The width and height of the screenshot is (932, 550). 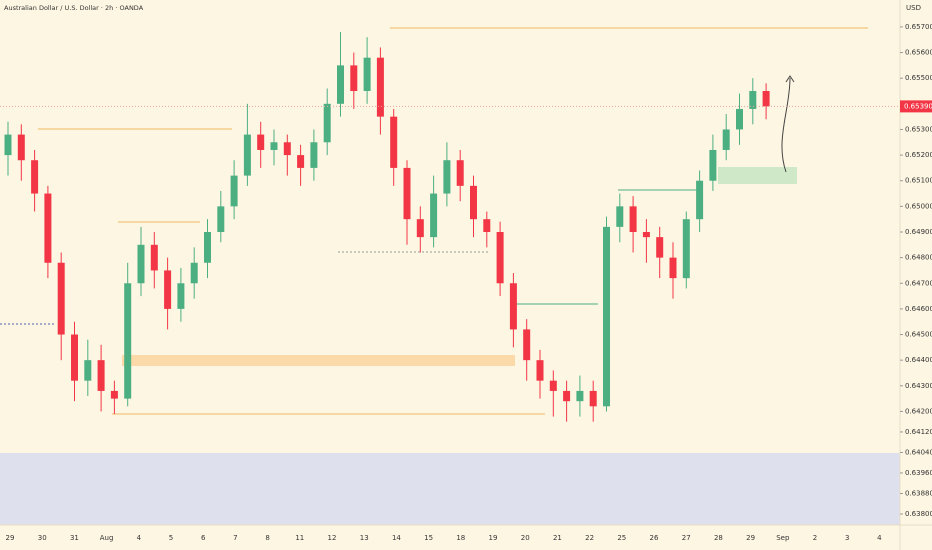 What do you see at coordinates (589, 538) in the screenshot?
I see `x-tick-label: 22` at bounding box center [589, 538].